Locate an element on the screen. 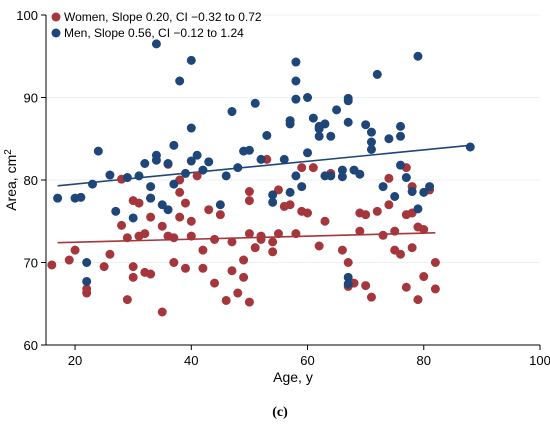 The image size is (550, 430). x-tick-label: 80 is located at coordinates (424, 360).